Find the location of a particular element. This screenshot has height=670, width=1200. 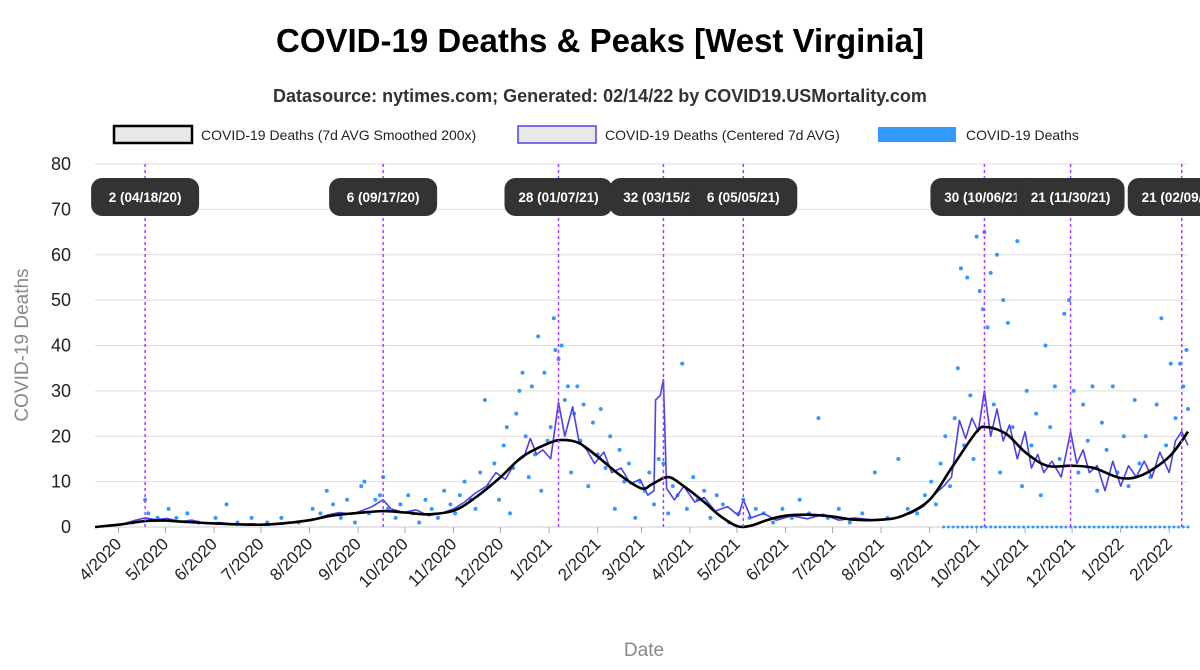

y-tick-label: 10 is located at coordinates (61, 482).